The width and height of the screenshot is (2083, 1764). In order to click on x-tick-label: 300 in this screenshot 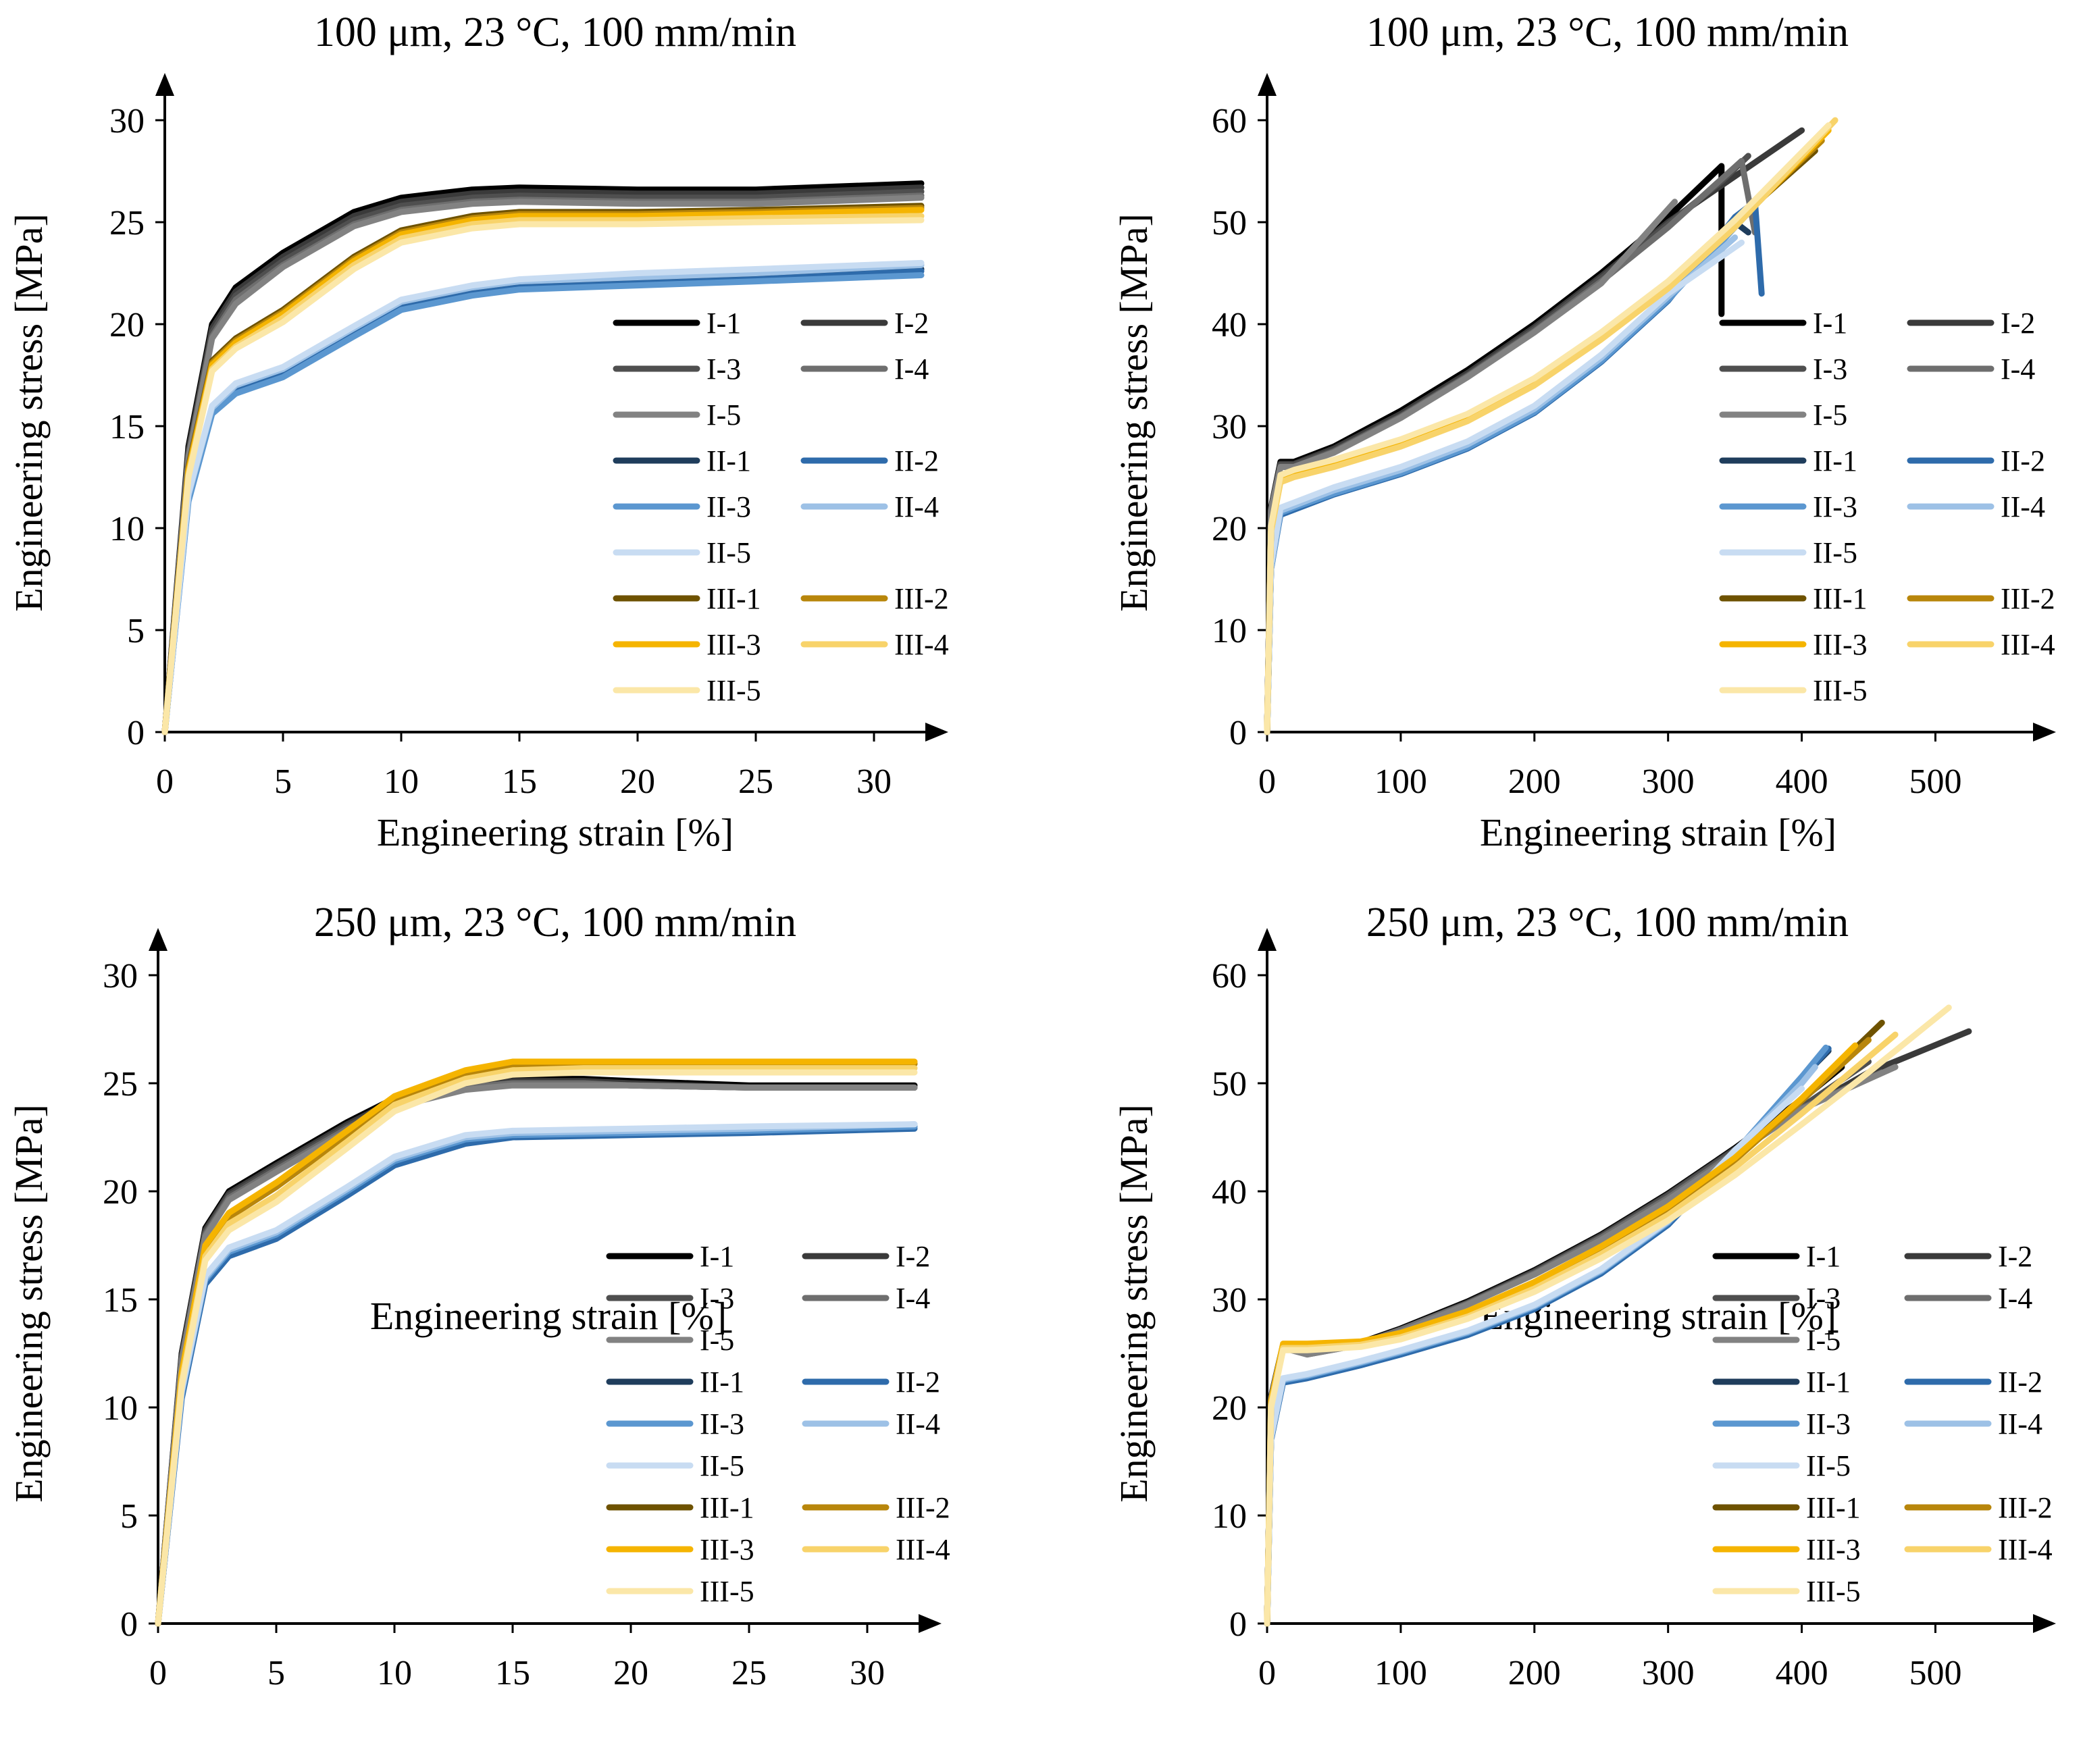, I will do `click(1669, 781)`.